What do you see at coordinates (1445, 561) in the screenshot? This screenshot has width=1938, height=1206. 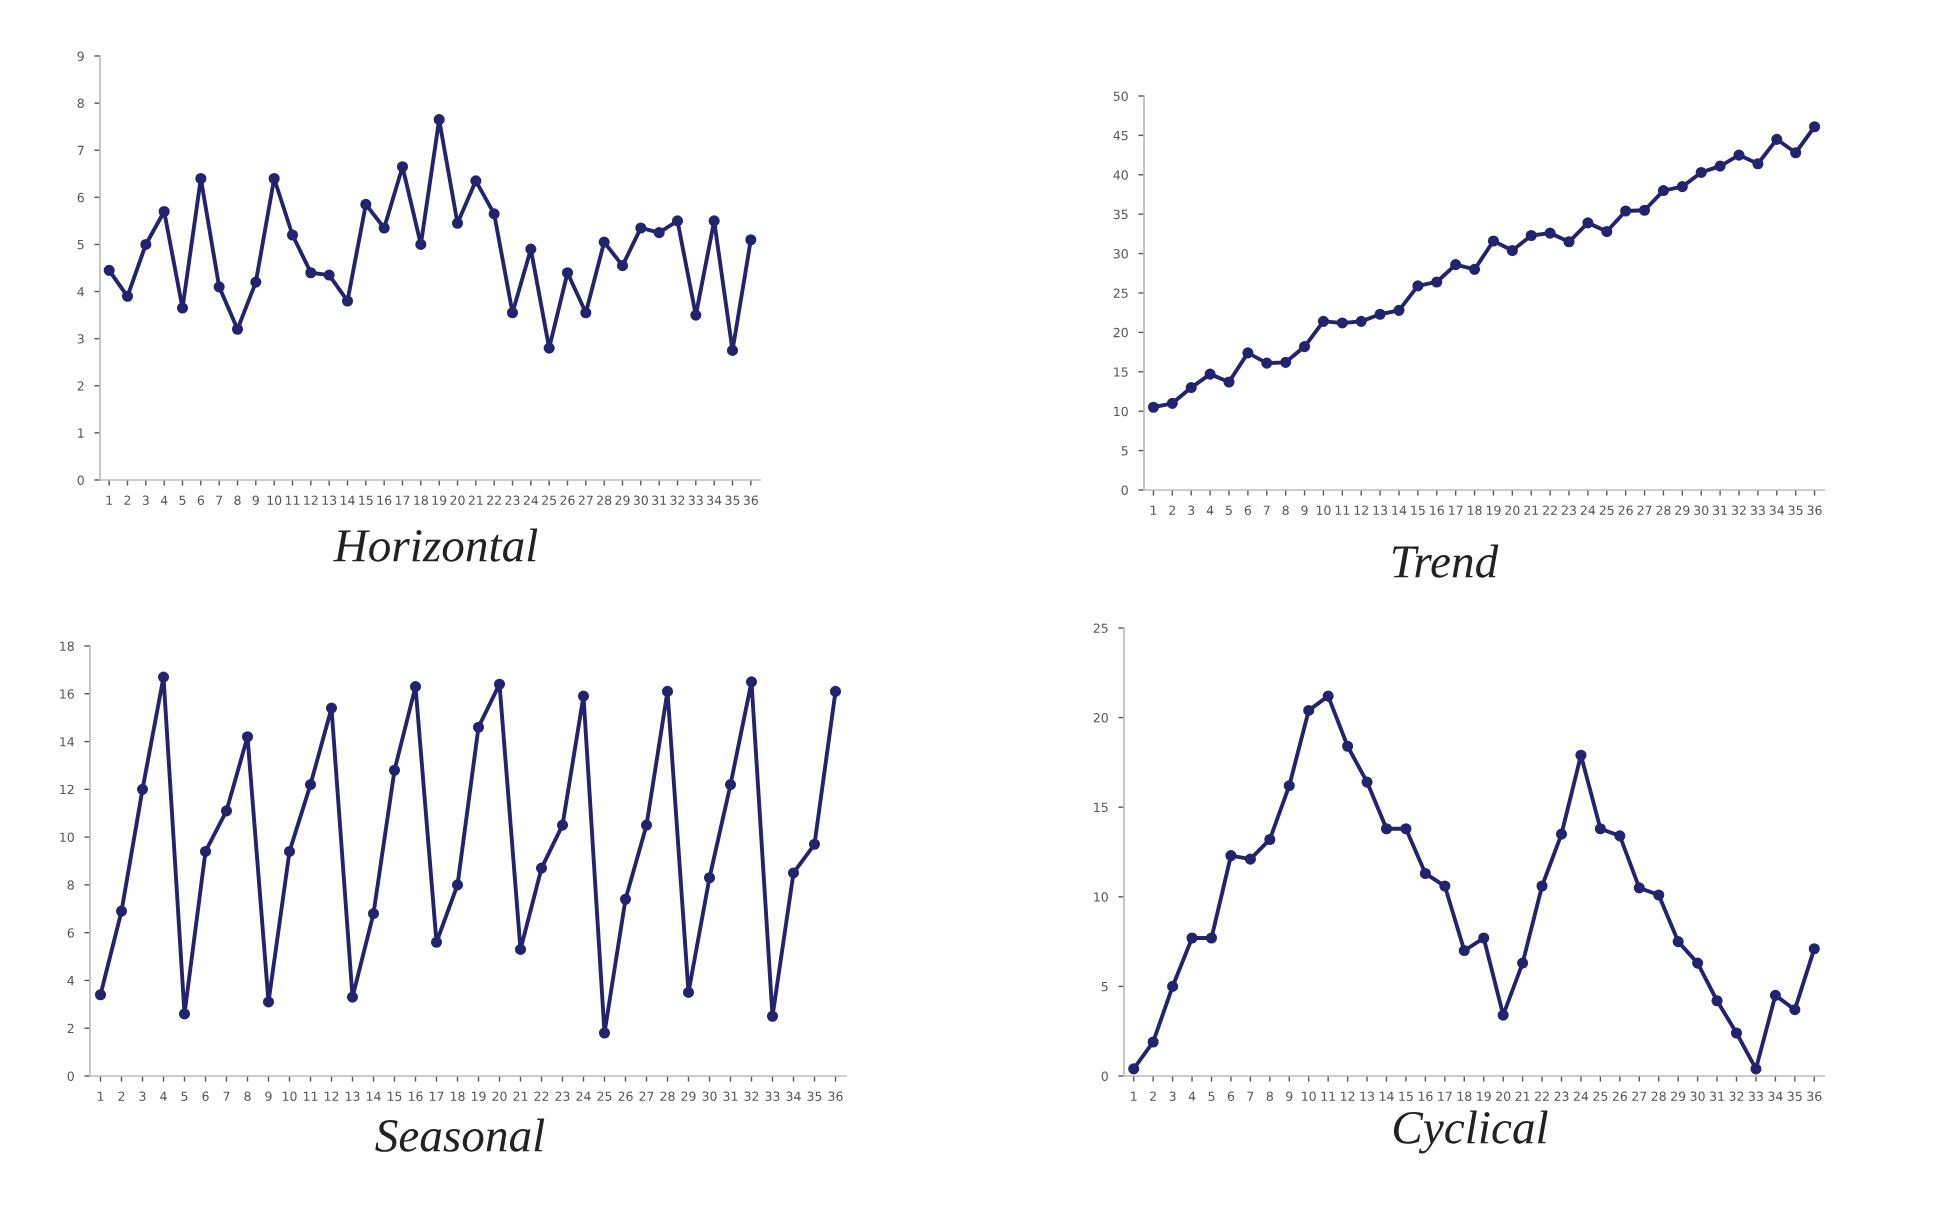 I see `x-axis-title: Trend` at bounding box center [1445, 561].